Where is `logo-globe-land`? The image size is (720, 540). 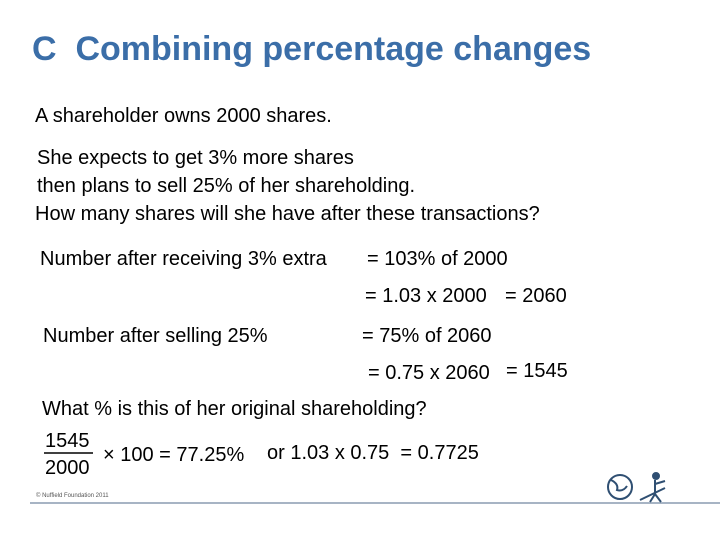
logo-globe-land is located at coordinates (619, 485).